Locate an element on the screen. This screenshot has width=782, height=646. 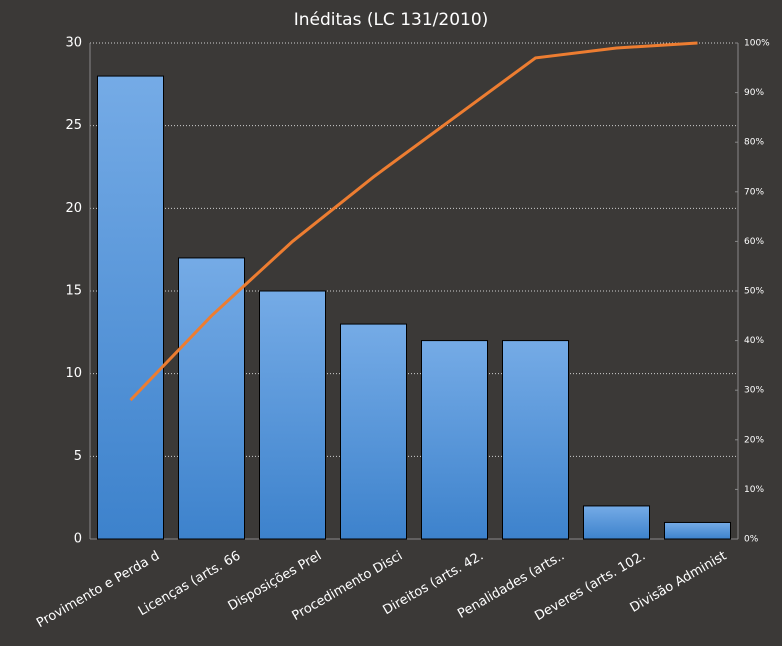
y2-tick-label: 80% is located at coordinates (754, 143).